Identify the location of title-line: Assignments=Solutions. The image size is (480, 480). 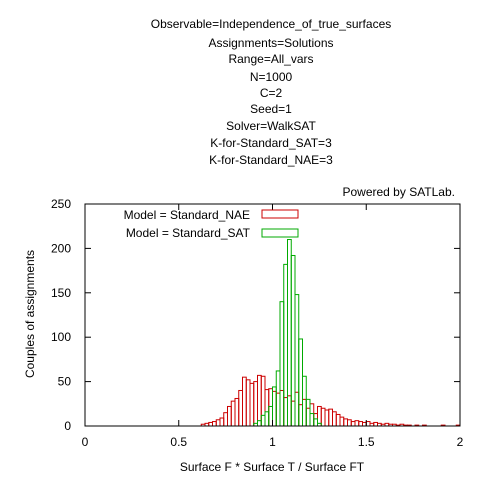
(270, 43).